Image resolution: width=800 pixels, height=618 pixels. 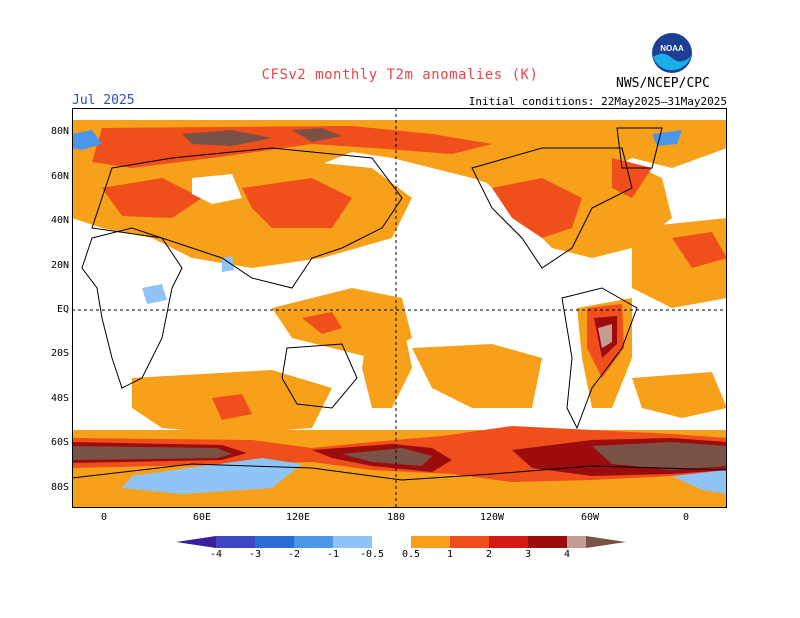 What do you see at coordinates (319, 376) in the screenshot?
I see `australia-outline` at bounding box center [319, 376].